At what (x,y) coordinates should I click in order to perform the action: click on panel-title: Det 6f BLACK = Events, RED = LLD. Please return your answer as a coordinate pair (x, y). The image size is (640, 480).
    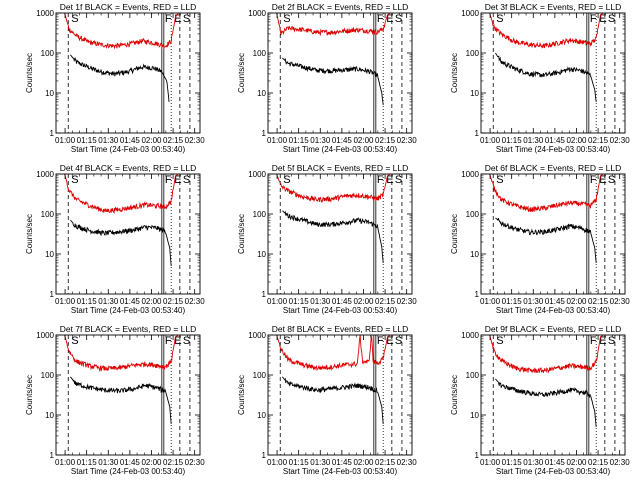
    Looking at the image, I should click on (553, 168).